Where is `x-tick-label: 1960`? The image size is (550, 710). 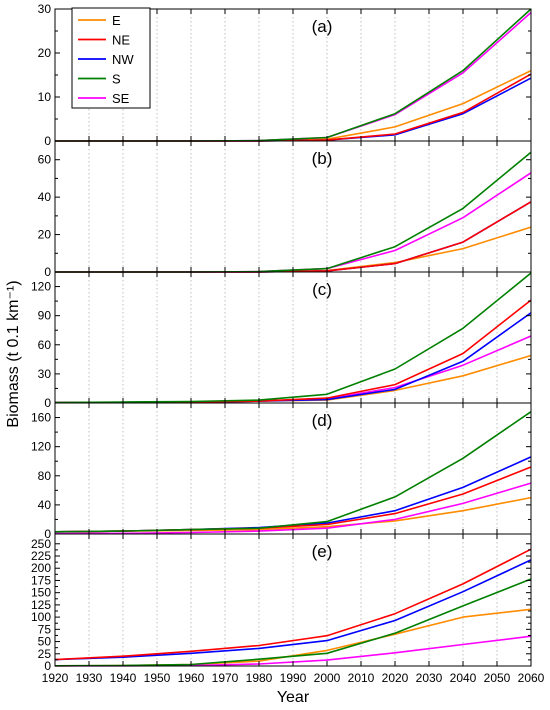 x-tick-label: 1960 is located at coordinates (191, 678).